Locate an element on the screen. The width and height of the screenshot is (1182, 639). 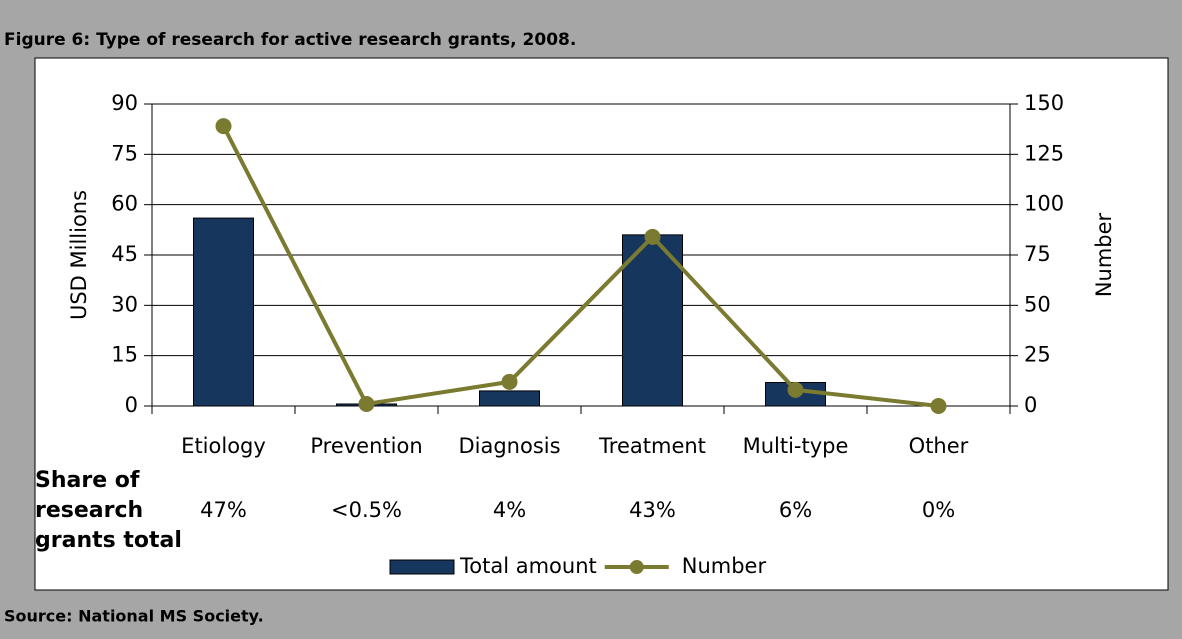
source-note: Source: National MS Society. is located at coordinates (134, 616).